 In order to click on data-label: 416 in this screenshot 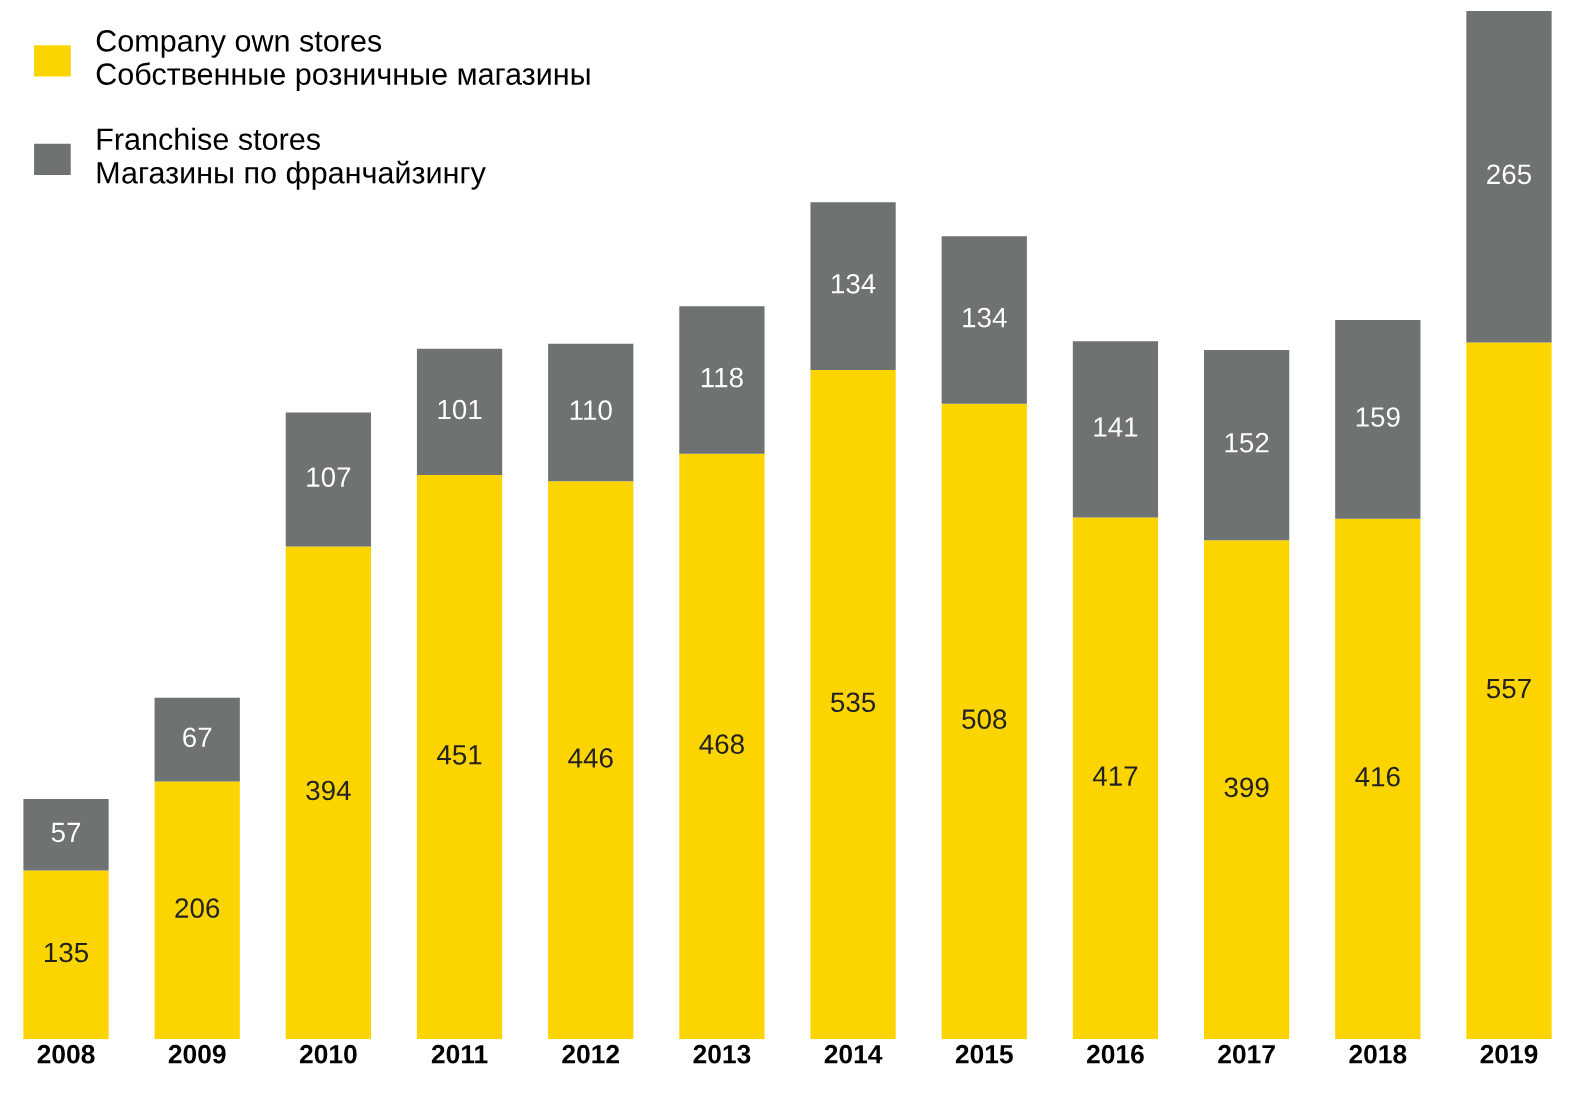, I will do `click(1377, 776)`.